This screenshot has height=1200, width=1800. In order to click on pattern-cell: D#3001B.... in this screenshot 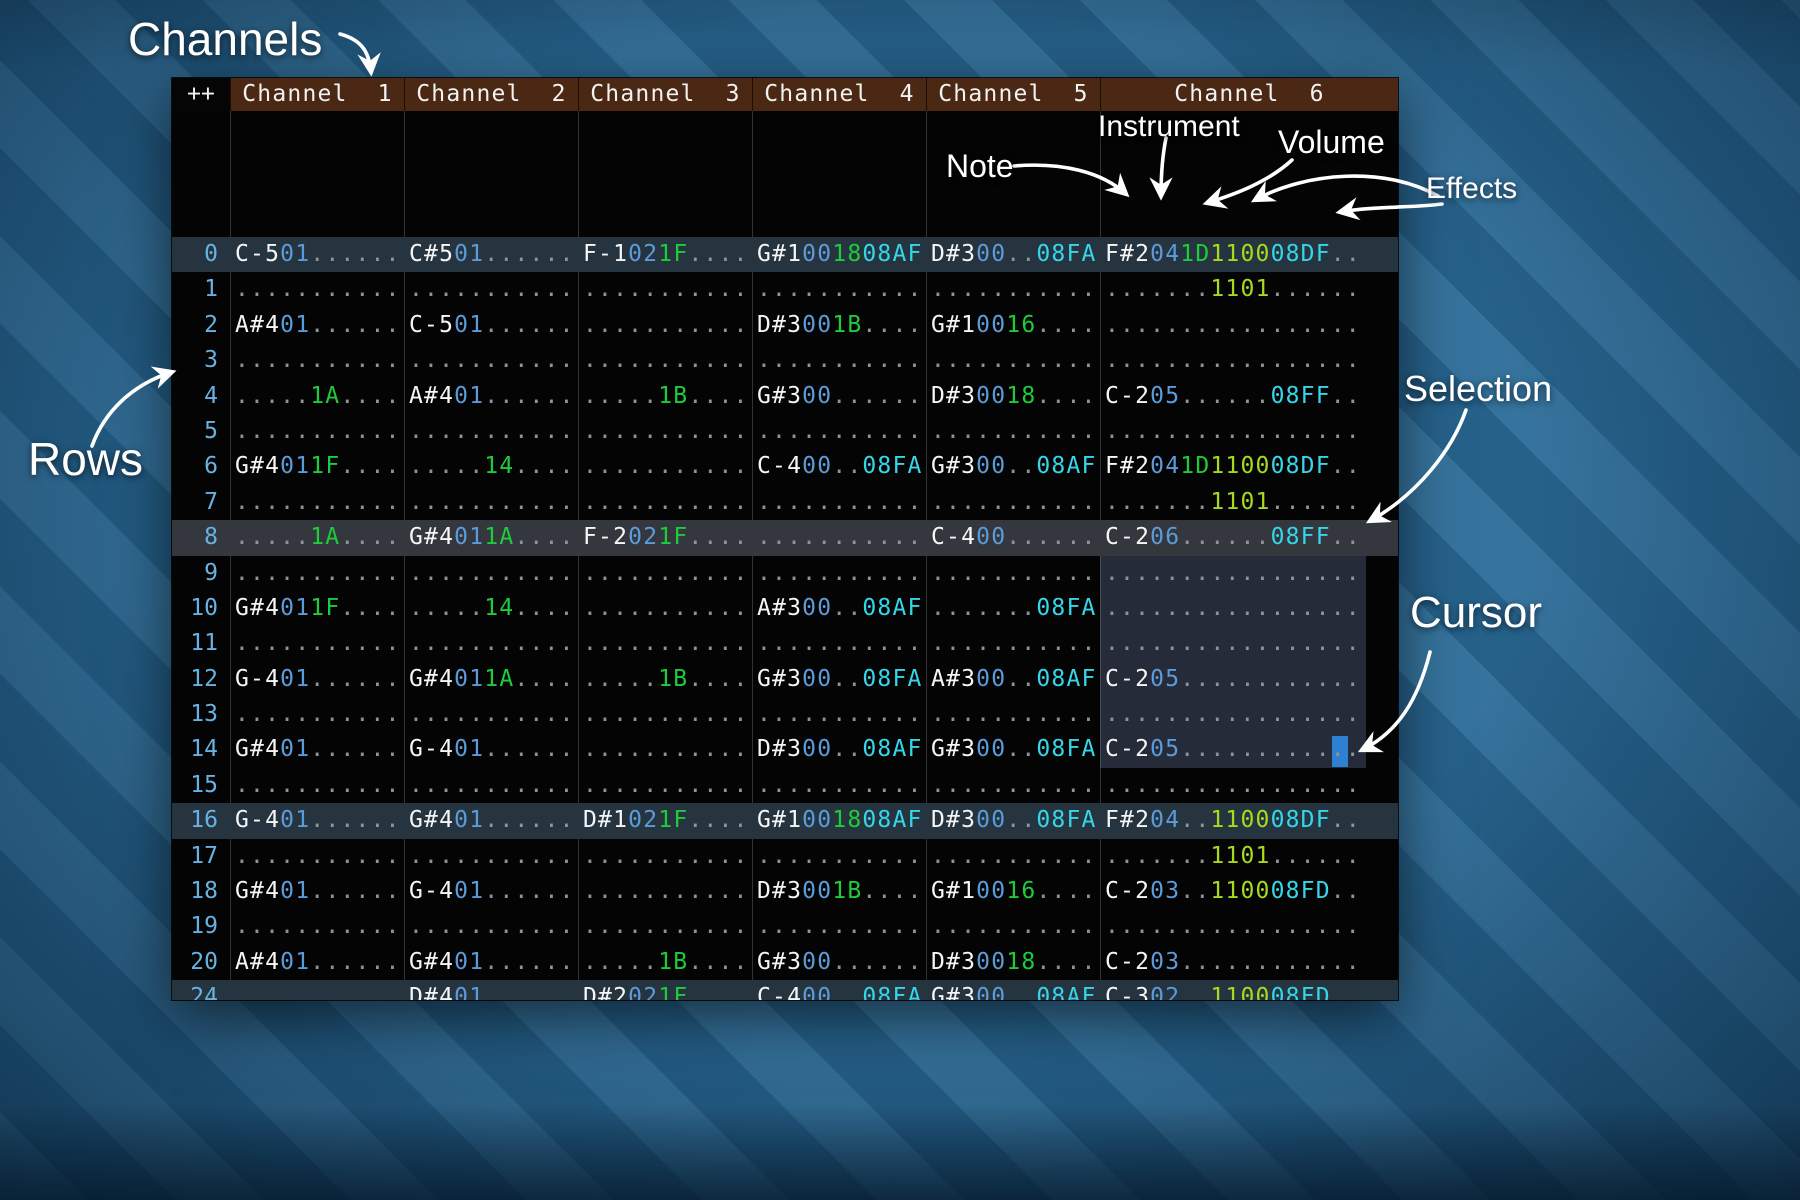, I will do `click(840, 891)`.